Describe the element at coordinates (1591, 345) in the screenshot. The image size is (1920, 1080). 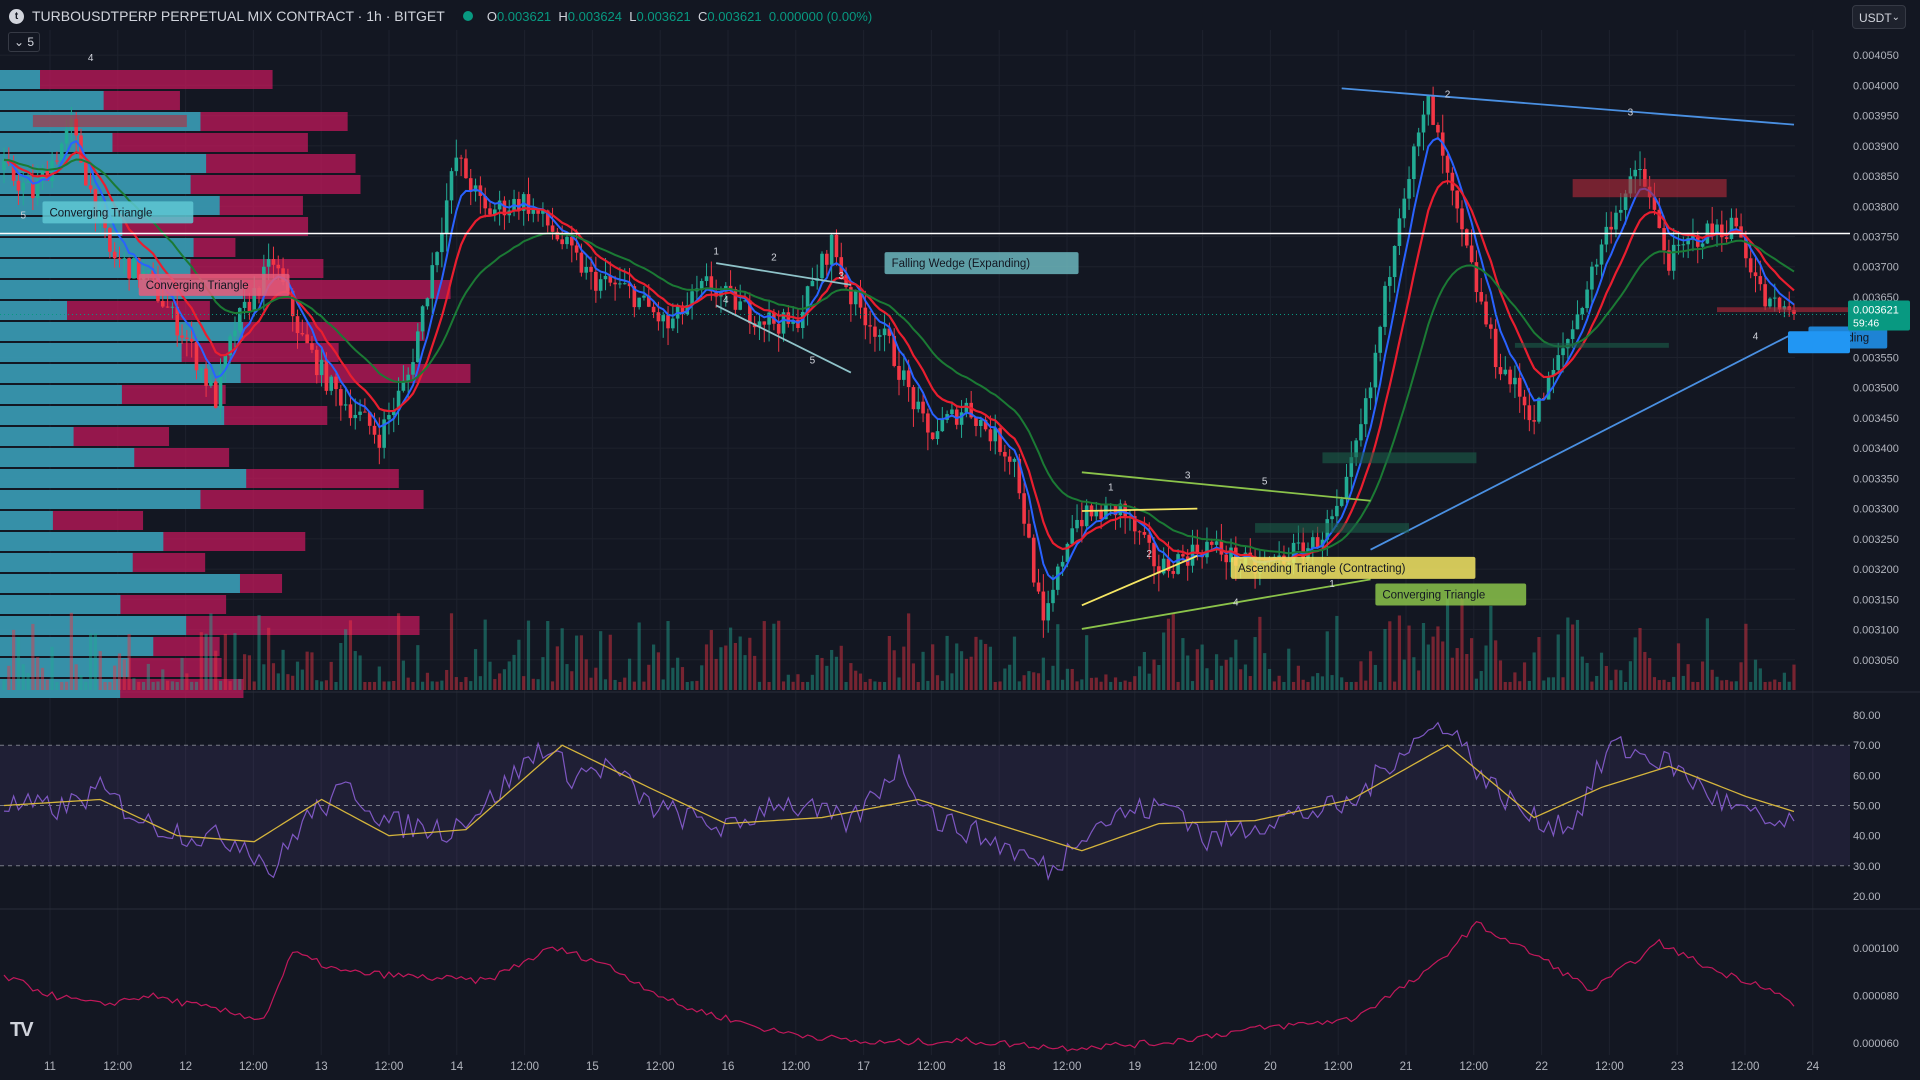
I see `price-zone` at that location.